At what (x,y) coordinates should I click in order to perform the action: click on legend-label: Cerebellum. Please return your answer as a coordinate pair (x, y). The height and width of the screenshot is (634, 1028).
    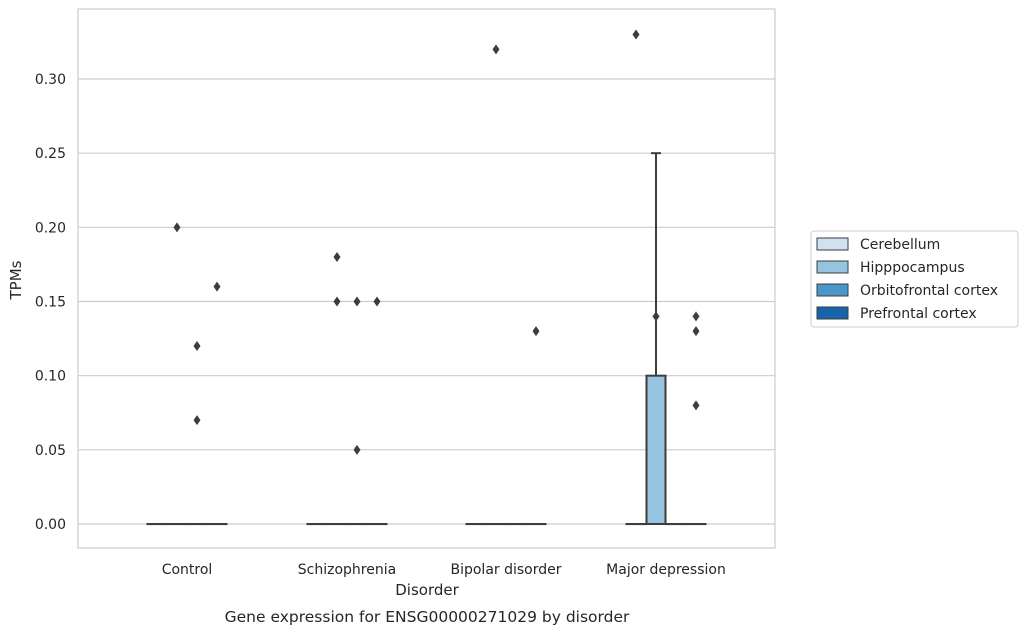
    Looking at the image, I should click on (900, 245).